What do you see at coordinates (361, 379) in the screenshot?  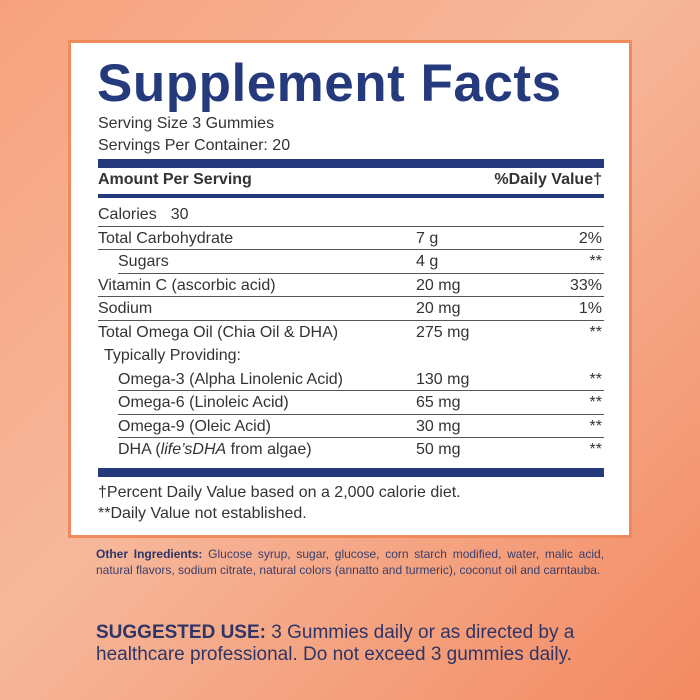 I see `nutrient-row: Omega-3 (Alpha Linolenic Acid) 130 mg **` at bounding box center [361, 379].